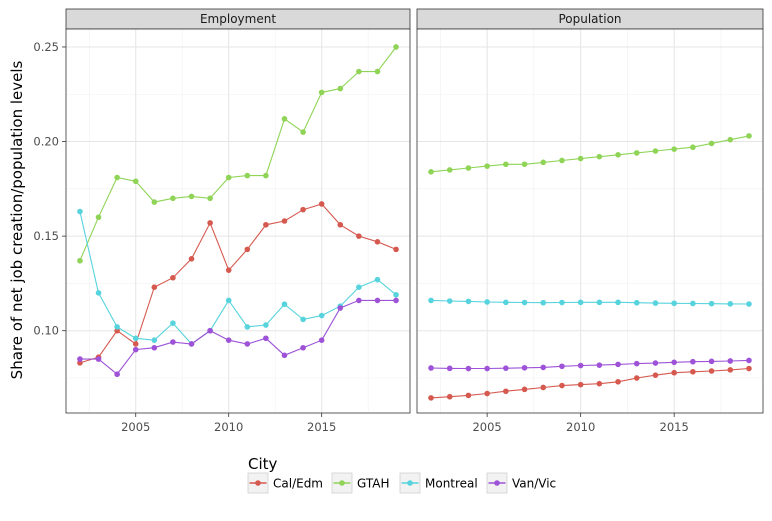  Describe the element at coordinates (521, 483) in the screenshot. I see `legend-item-van-vic: Van/Vic` at that location.